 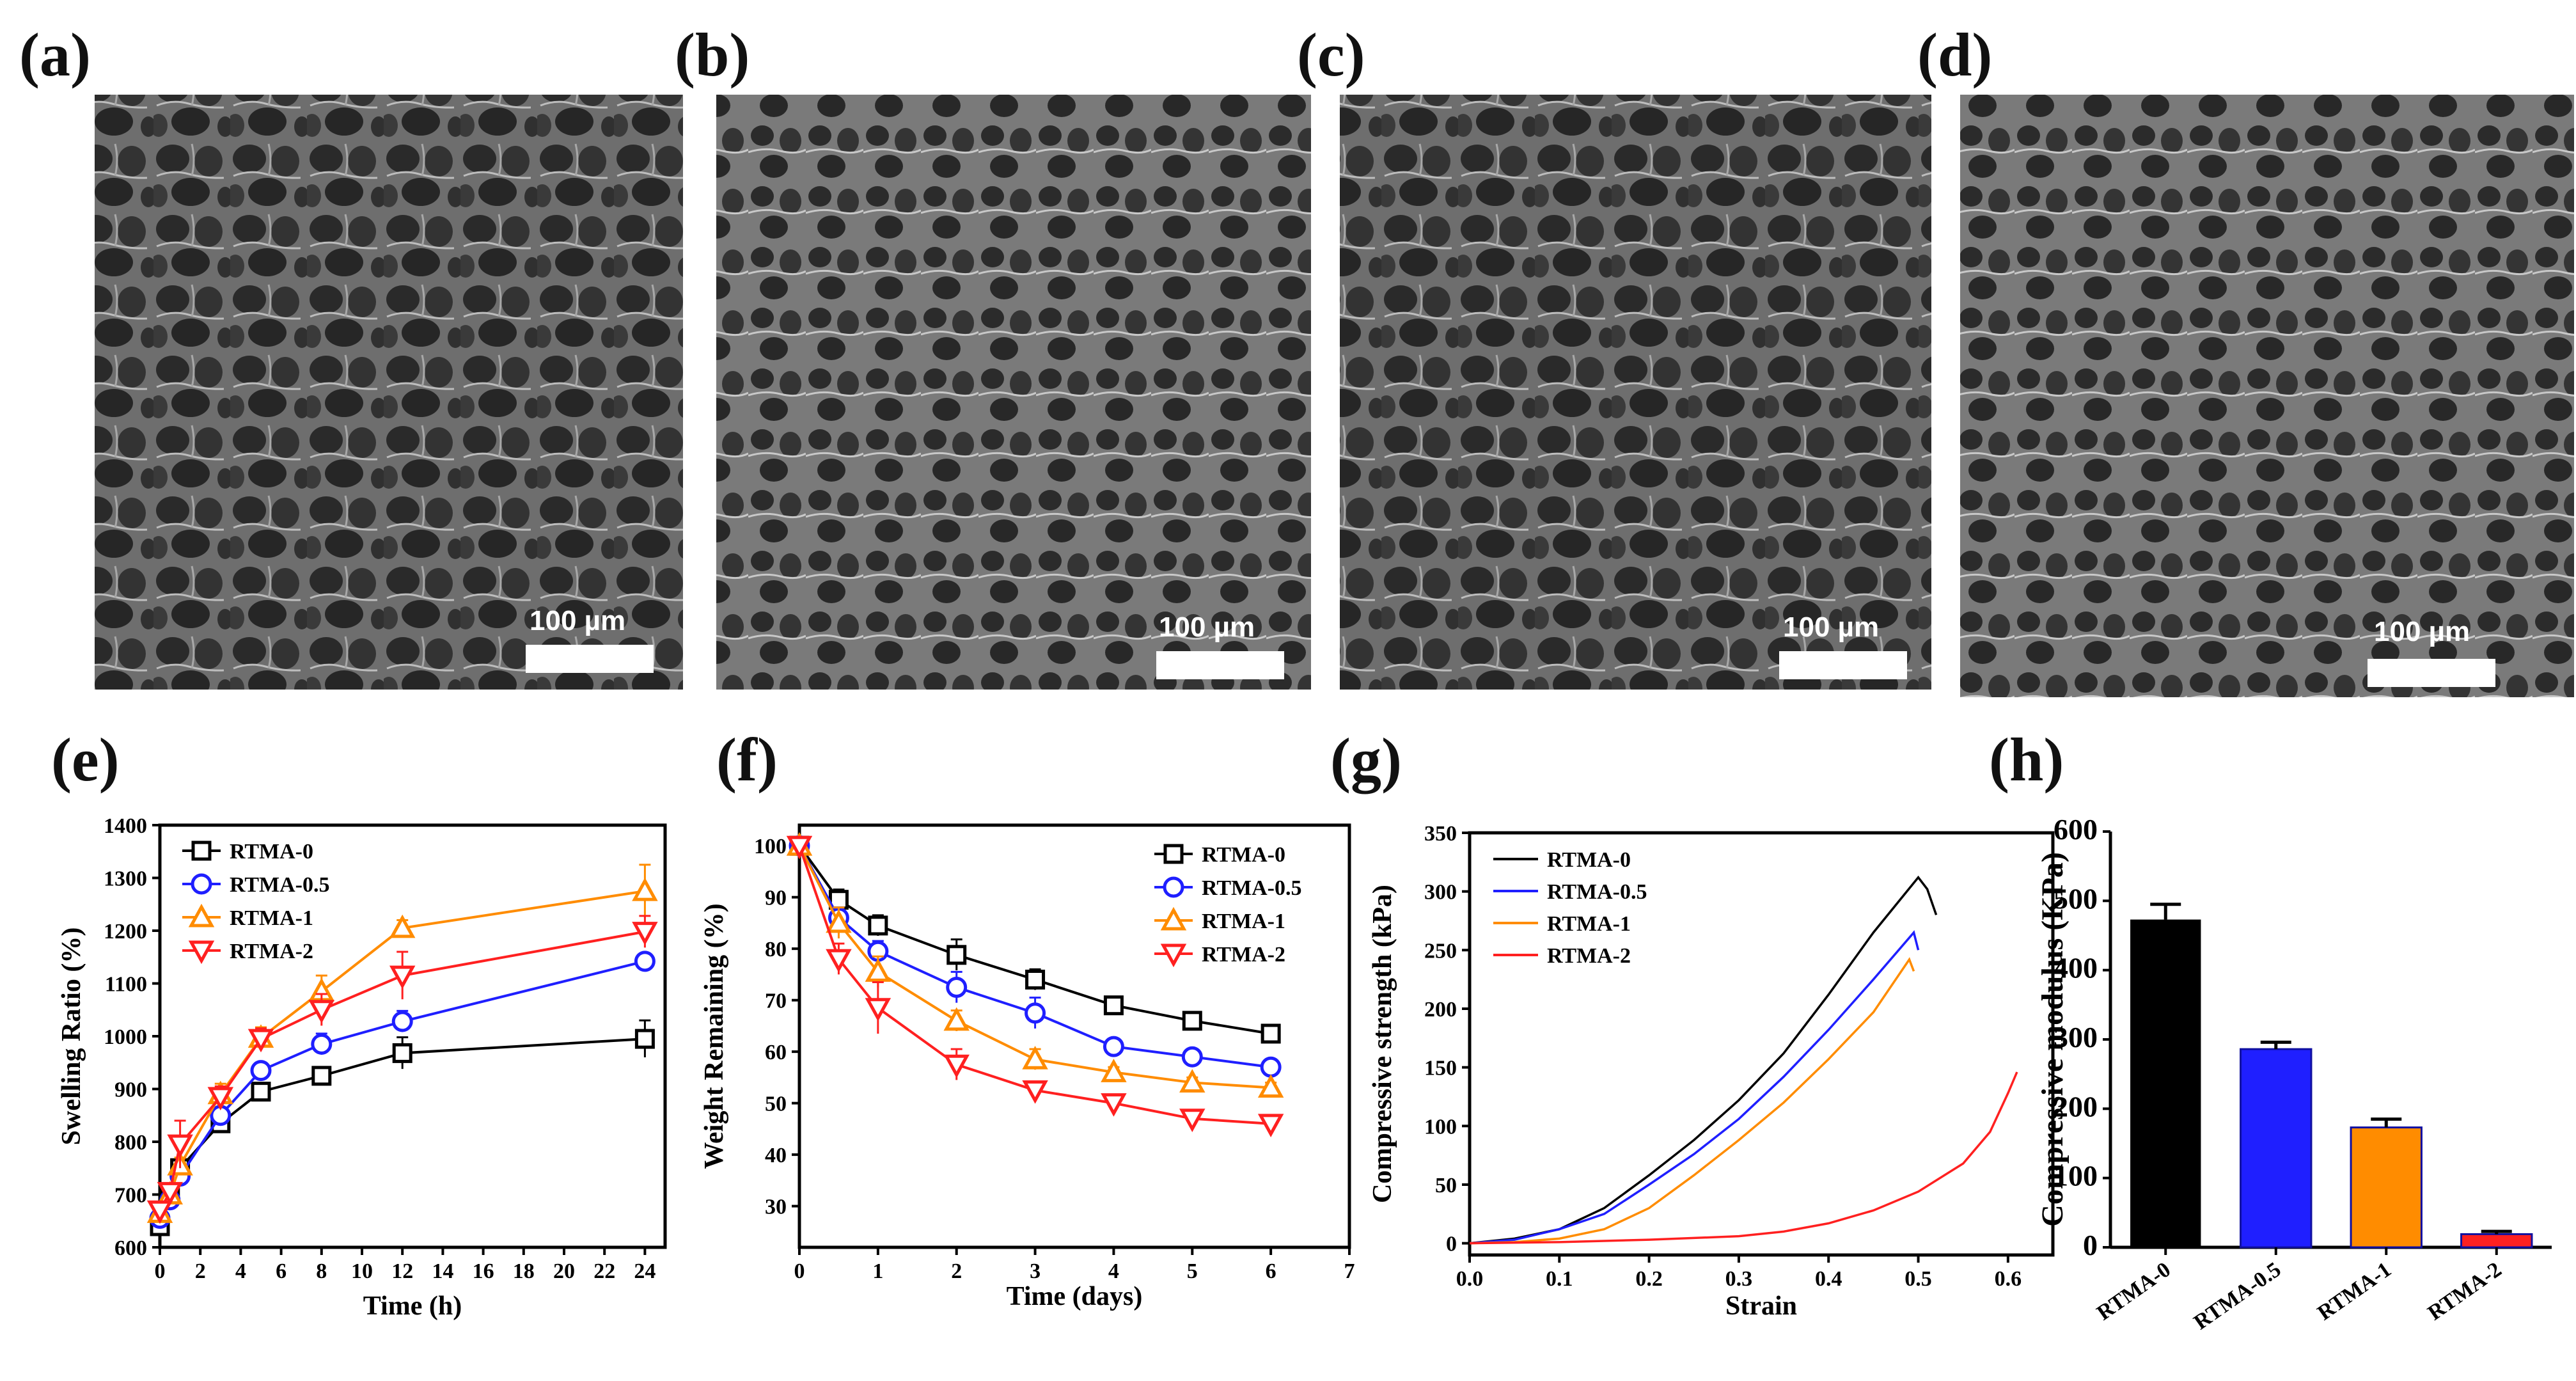 What do you see at coordinates (1013, 392) in the screenshot?
I see `sem-image-b` at bounding box center [1013, 392].